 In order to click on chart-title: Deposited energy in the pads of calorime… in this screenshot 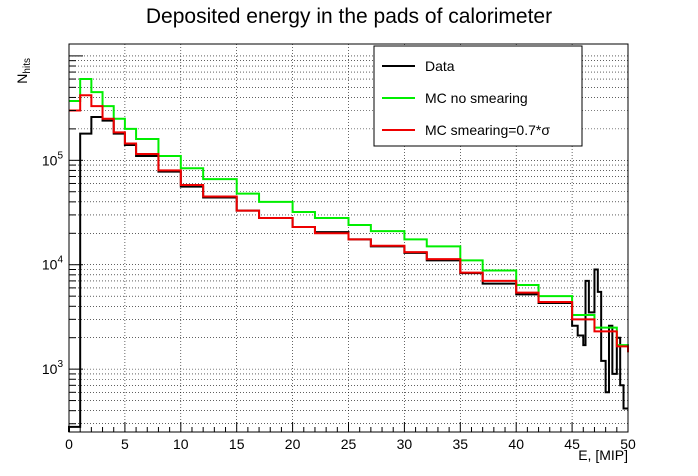, I will do `click(349, 16)`.